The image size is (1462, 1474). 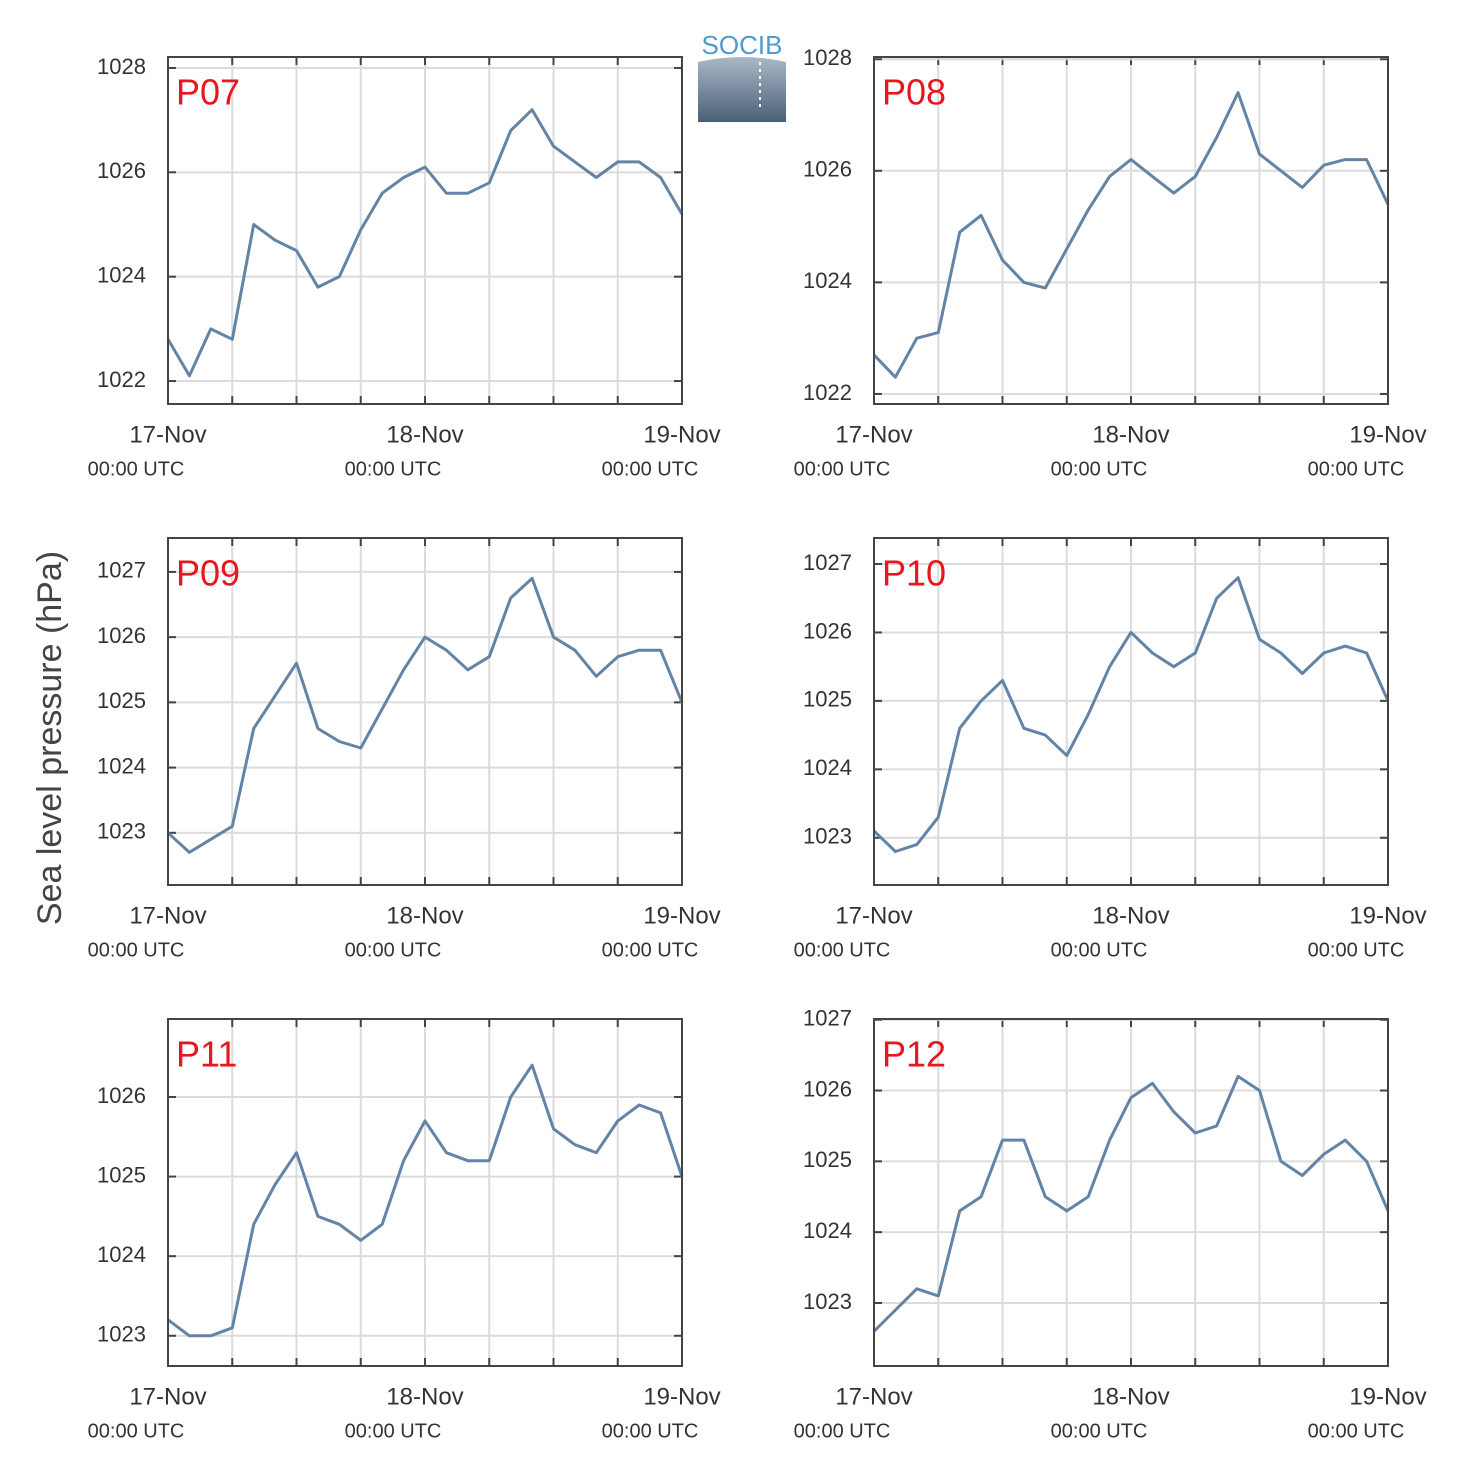 I want to click on y-axis-label: Sea level pressure (hPa), so click(x=50, y=738).